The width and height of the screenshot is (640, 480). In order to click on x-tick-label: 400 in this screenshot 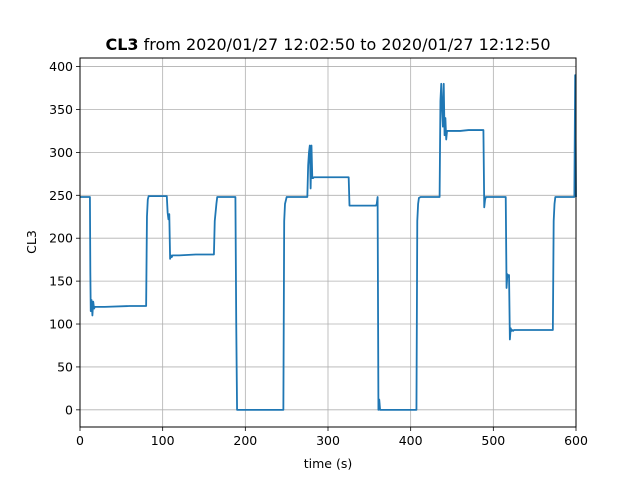, I will do `click(411, 440)`.